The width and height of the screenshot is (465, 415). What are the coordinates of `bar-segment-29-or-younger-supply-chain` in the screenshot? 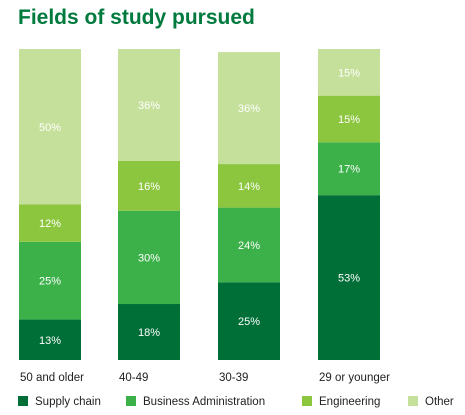 It's located at (349, 277).